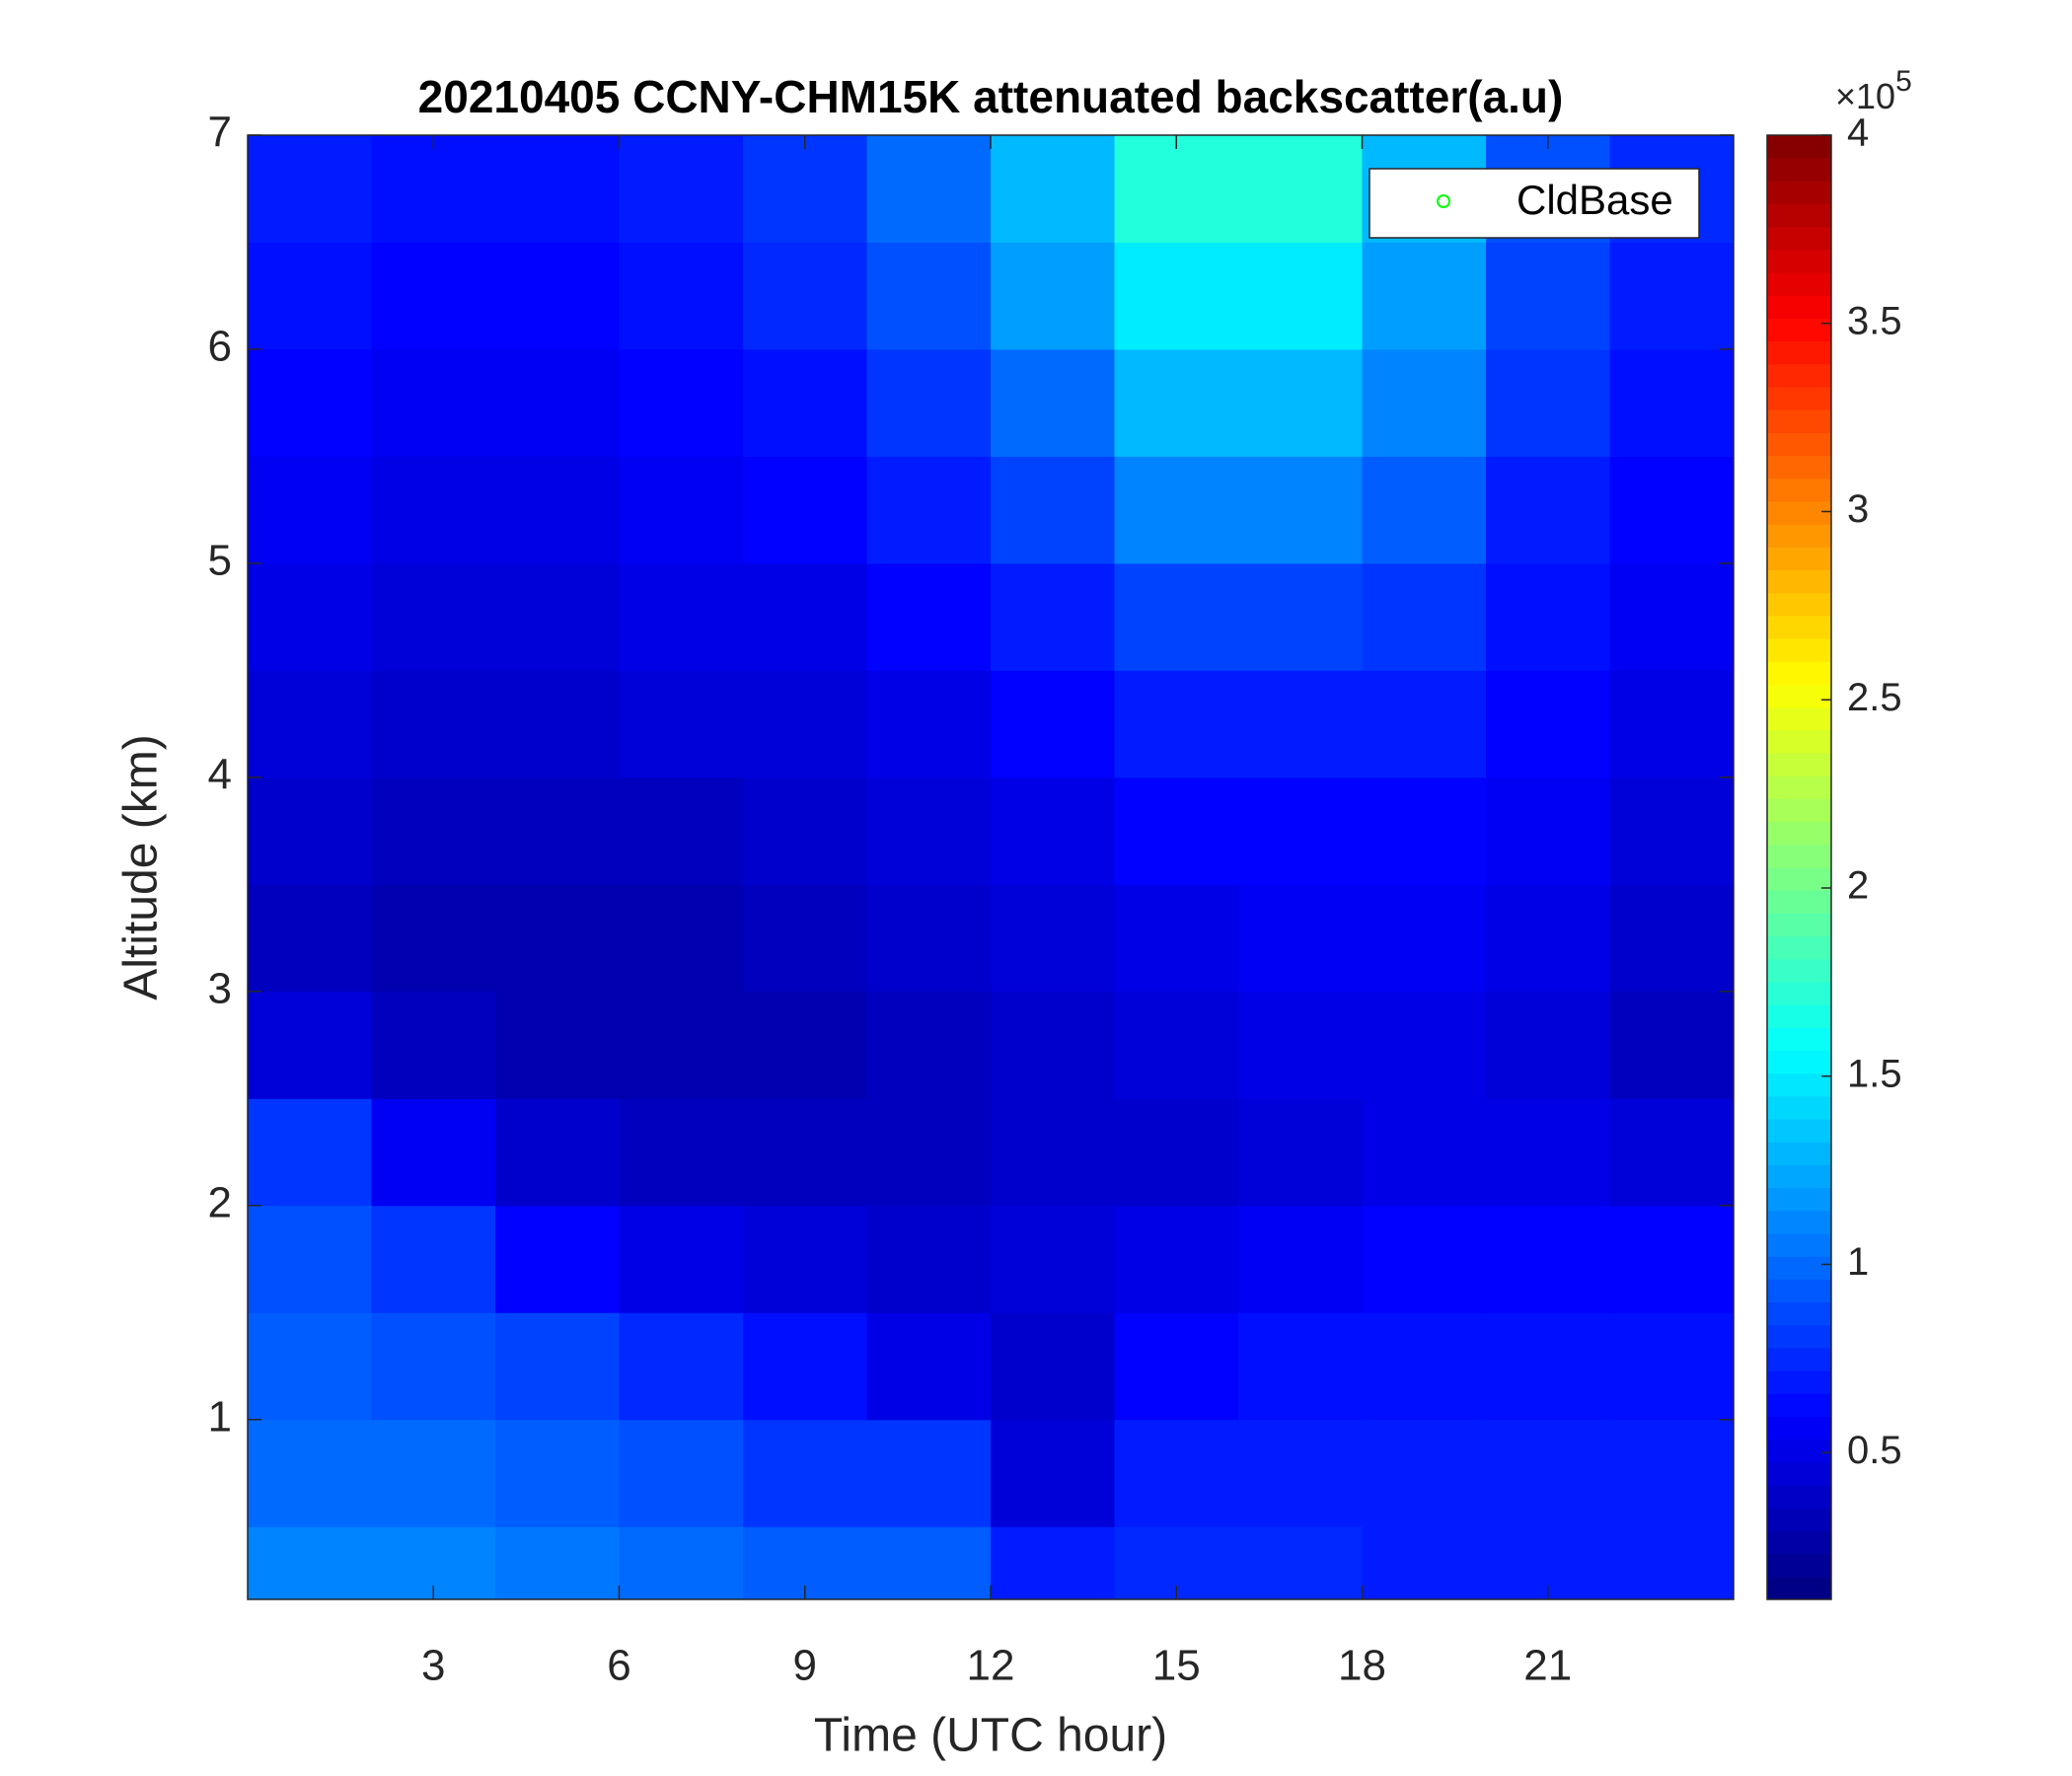 Image resolution: width=2072 pixels, height=1776 pixels. I want to click on x-axis-label: Time (UTC hour), so click(991, 1736).